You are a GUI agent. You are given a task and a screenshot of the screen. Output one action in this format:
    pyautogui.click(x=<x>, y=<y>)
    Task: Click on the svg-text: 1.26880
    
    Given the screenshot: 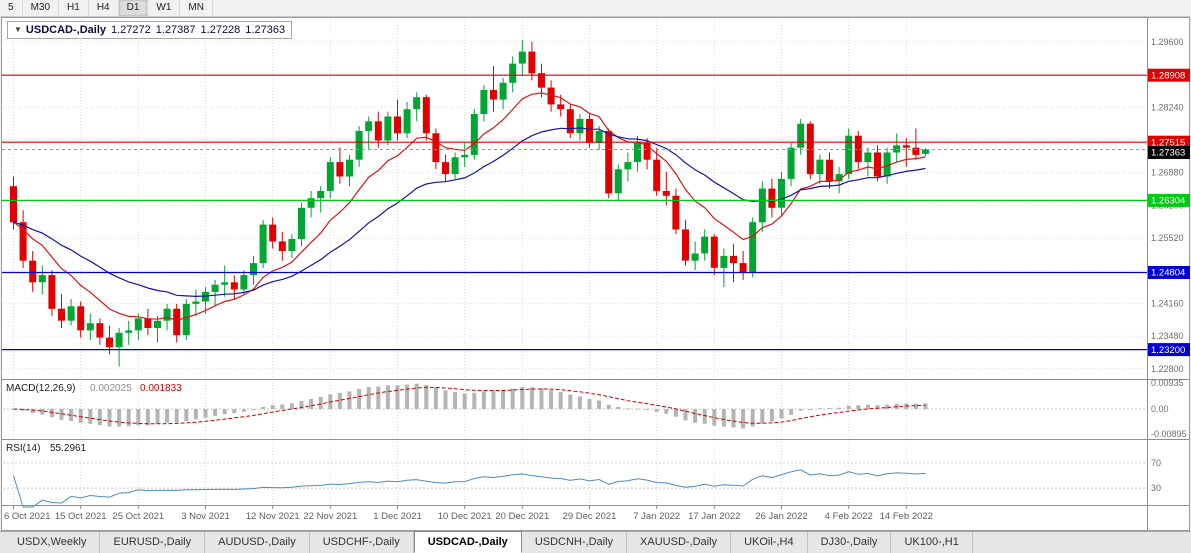 What is the action you would take?
    pyautogui.click(x=1167, y=173)
    